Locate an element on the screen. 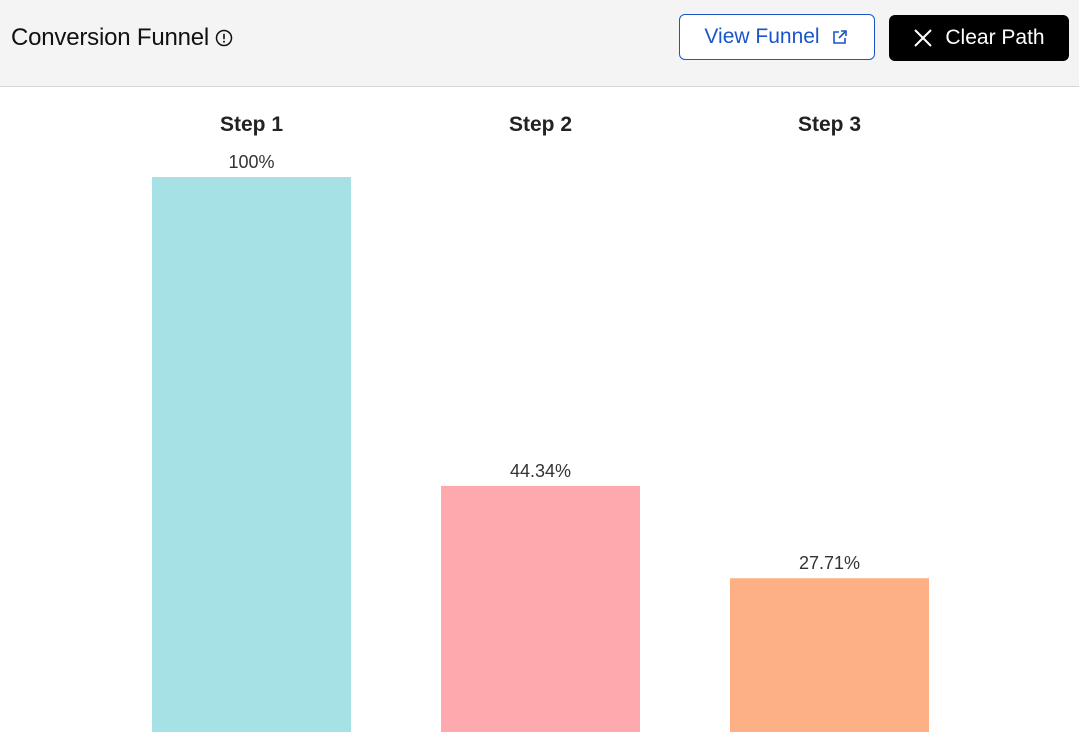  page-title: Conversion Funnel is located at coordinates (110, 37).